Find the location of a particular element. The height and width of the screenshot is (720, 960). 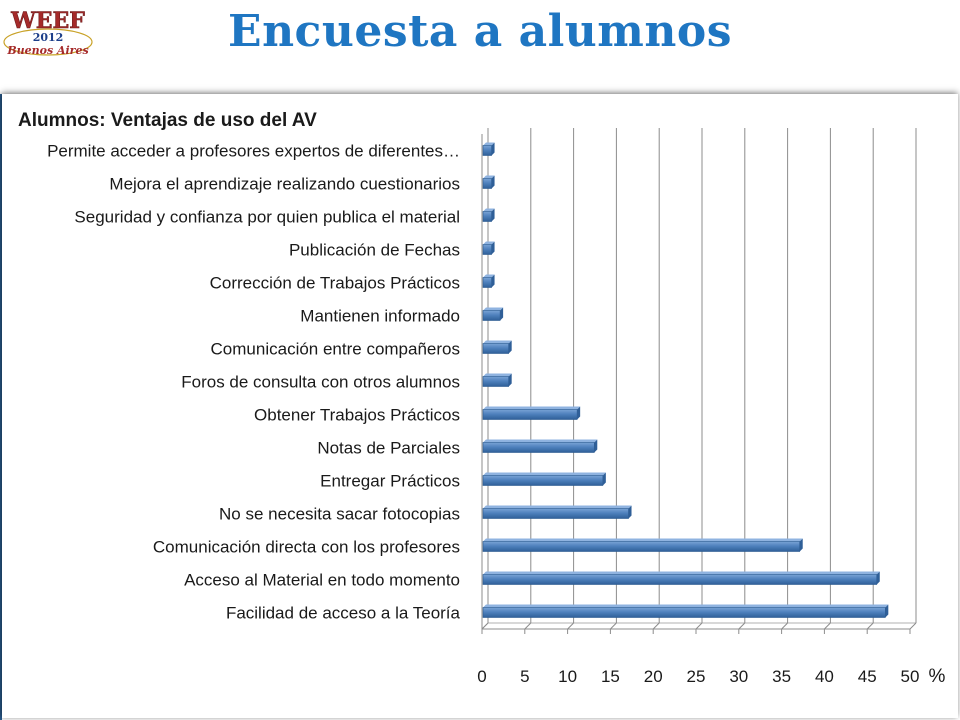

x-tick-label: 35 is located at coordinates (781, 676).